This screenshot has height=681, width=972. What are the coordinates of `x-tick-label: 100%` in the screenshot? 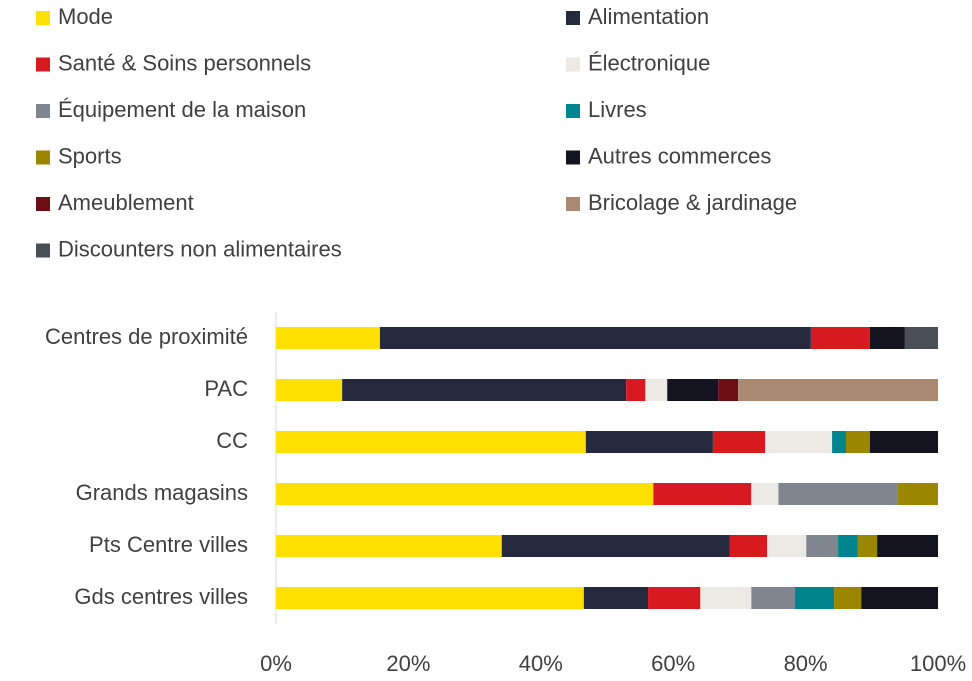 It's located at (938, 663).